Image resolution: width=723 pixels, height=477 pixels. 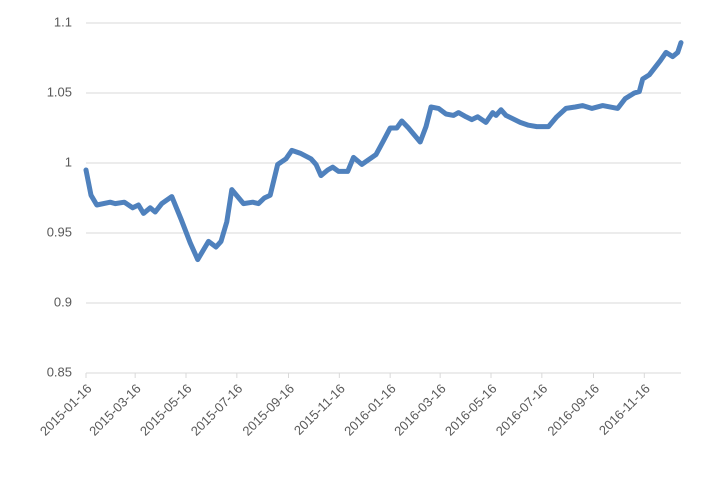 What do you see at coordinates (370, 410) in the screenshot?
I see `x-tick-label: 2016-01-16` at bounding box center [370, 410].